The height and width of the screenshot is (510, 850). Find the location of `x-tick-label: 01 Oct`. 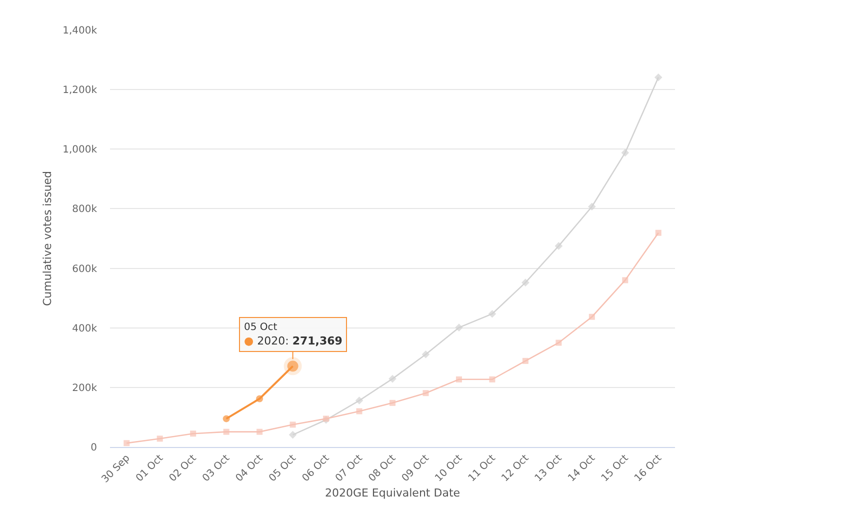

x-tick-label: 01 Oct is located at coordinates (150, 468).